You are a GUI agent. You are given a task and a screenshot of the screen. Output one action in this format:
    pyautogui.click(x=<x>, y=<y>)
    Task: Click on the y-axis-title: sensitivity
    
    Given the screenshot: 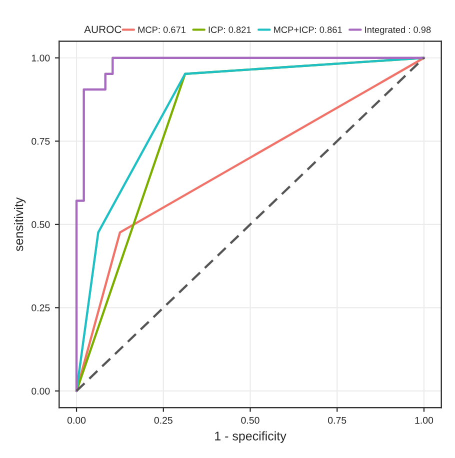 What is the action you would take?
    pyautogui.click(x=20, y=224)
    